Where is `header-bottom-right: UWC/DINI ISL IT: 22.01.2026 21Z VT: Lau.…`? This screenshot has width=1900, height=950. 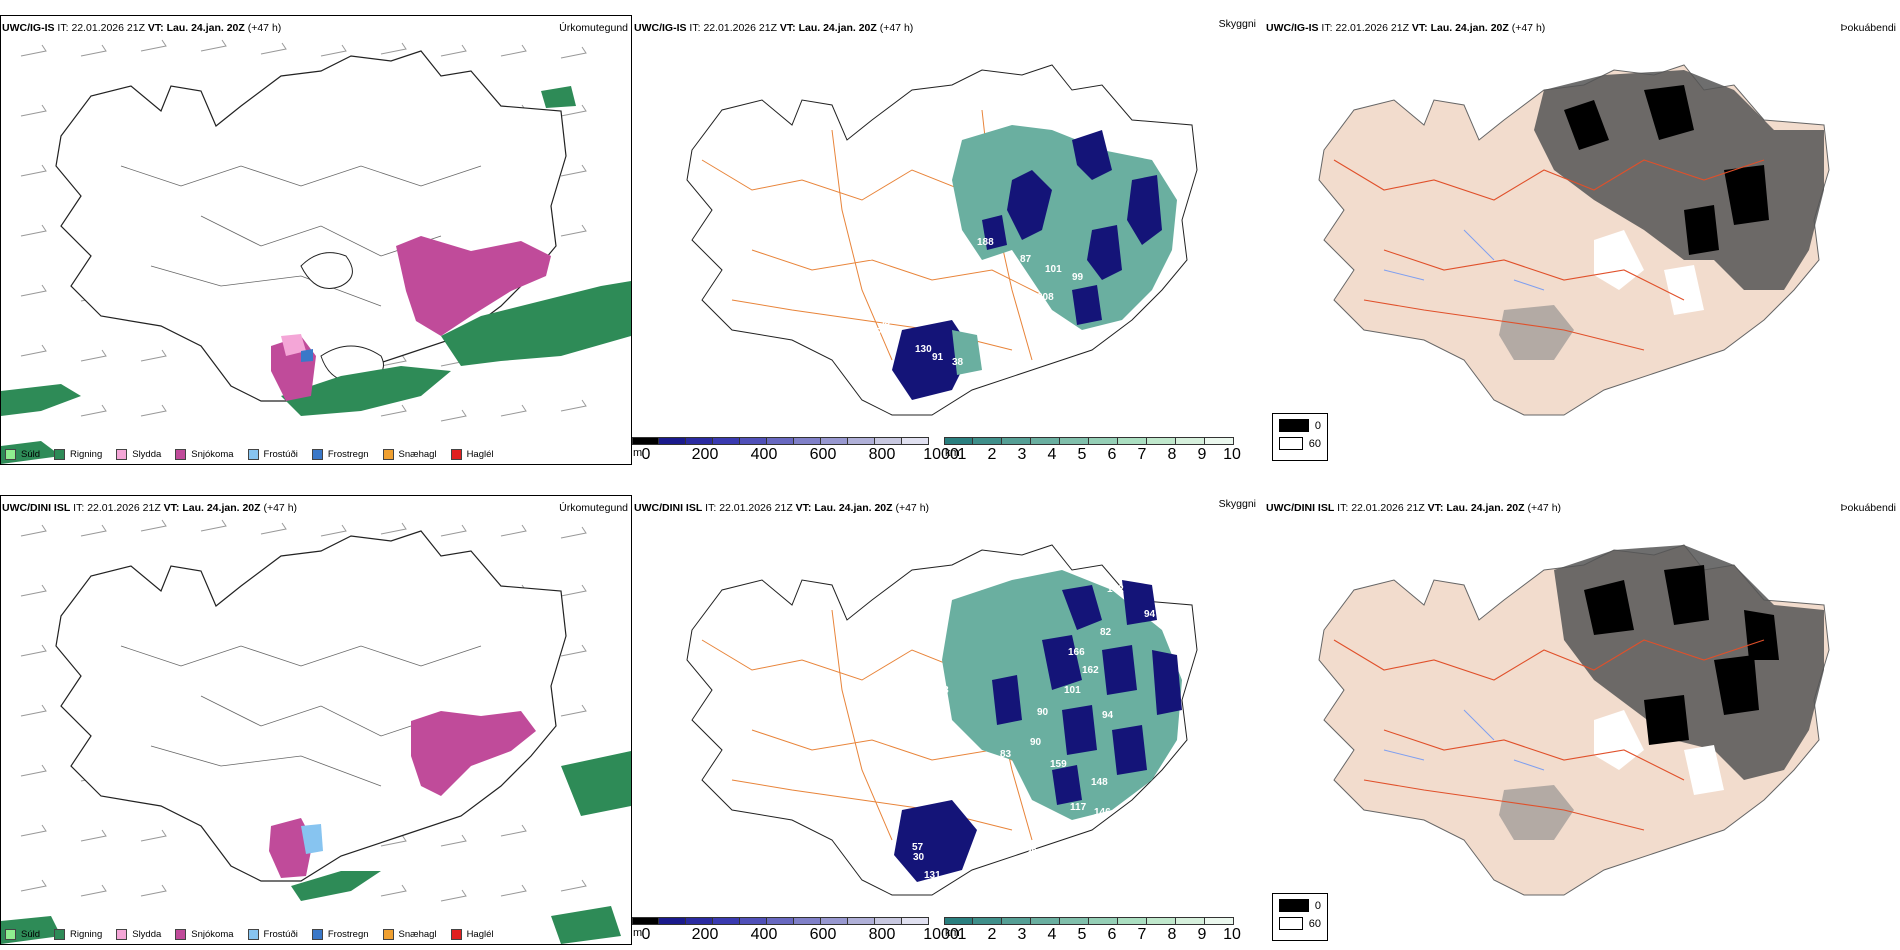
header-bottom-right: UWC/DINI ISL IT: 22.01.2026 21Z VT: Lau.… is located at coordinates (1413, 508).